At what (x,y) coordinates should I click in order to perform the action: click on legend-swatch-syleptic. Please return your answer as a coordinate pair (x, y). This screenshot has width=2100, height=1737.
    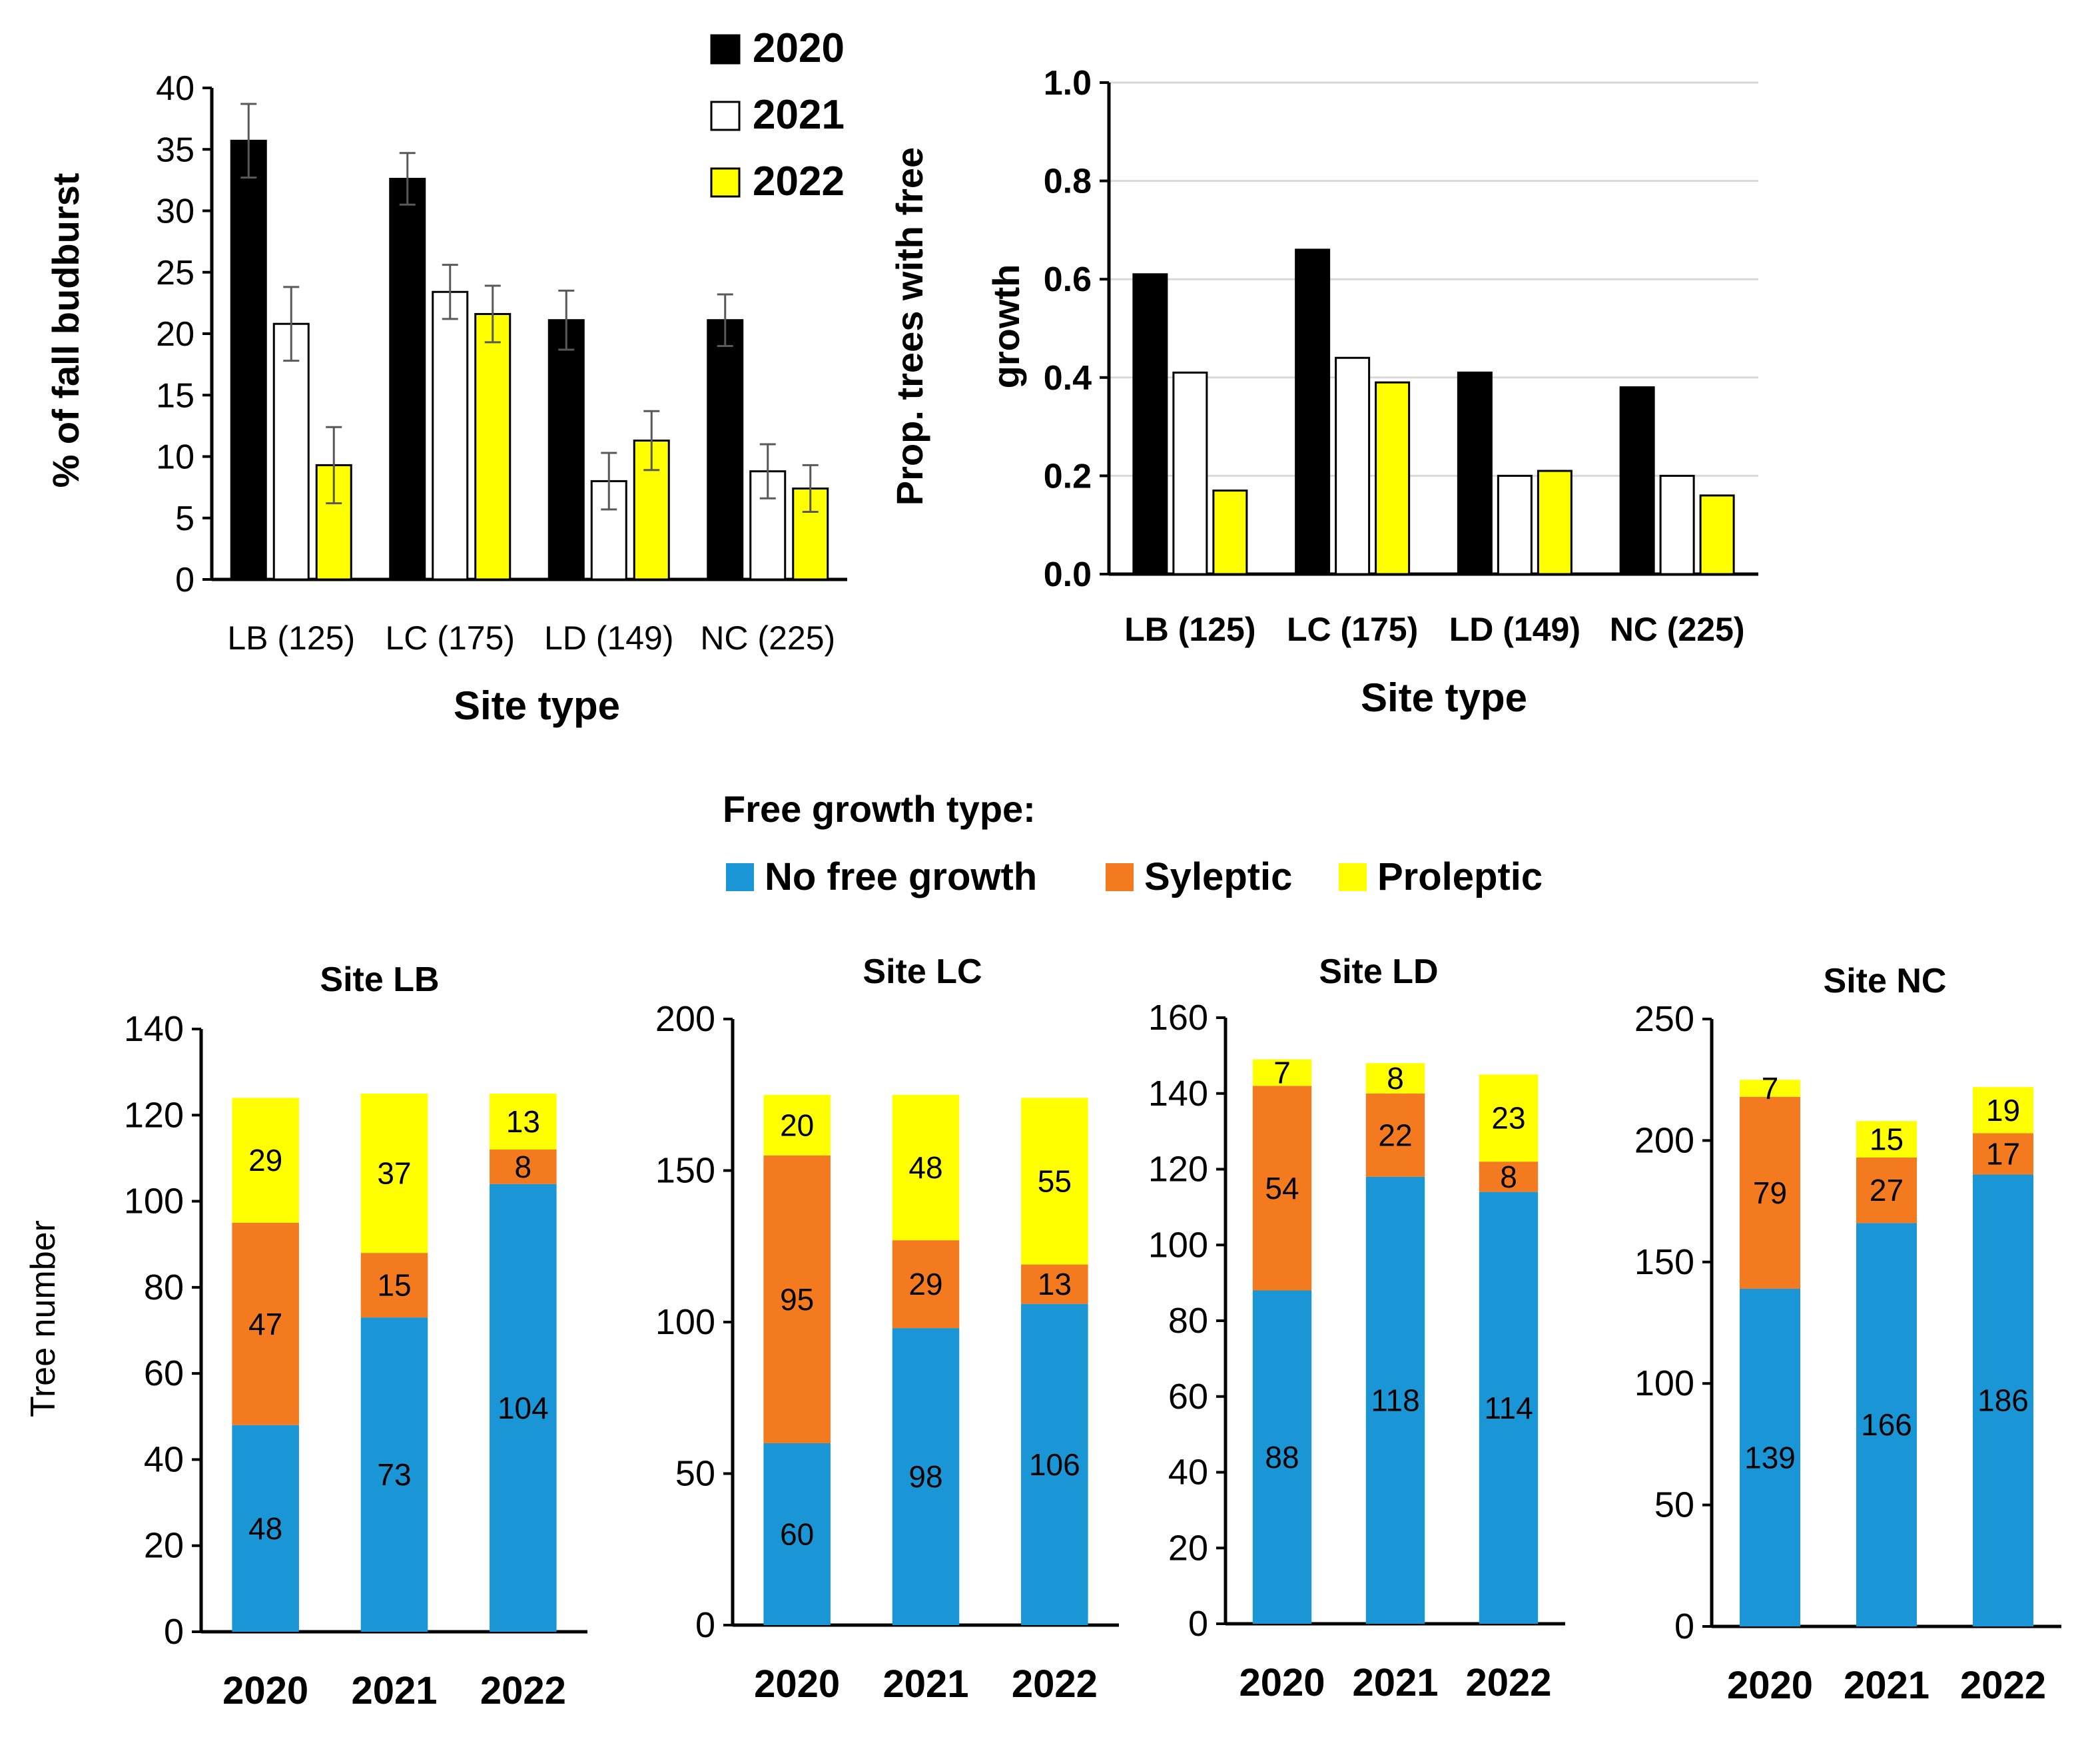
    Looking at the image, I should click on (1120, 877).